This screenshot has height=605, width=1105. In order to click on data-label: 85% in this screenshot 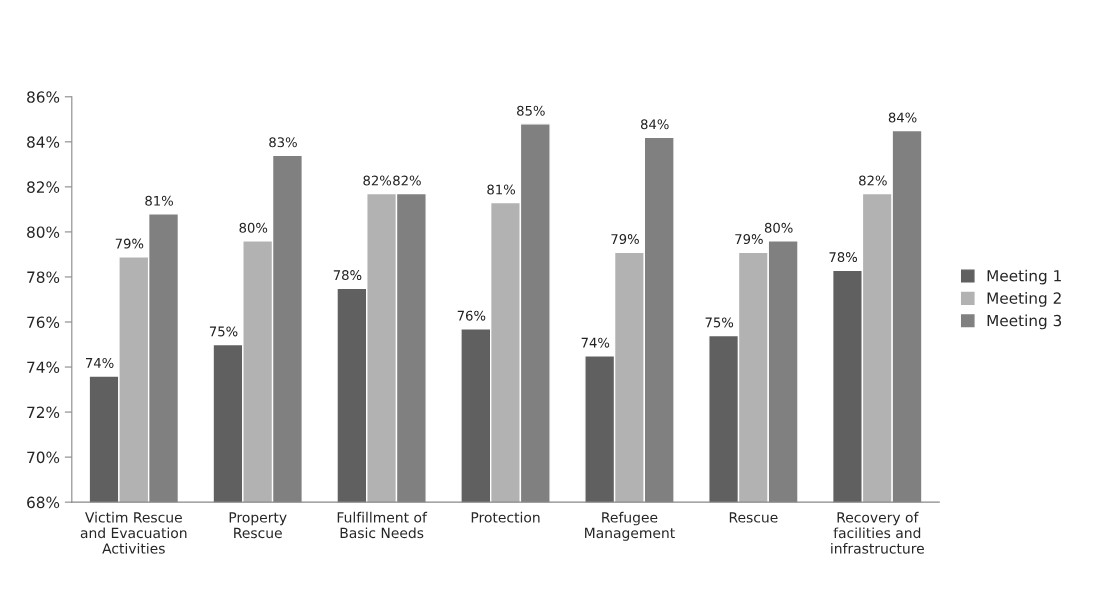, I will do `click(531, 110)`.